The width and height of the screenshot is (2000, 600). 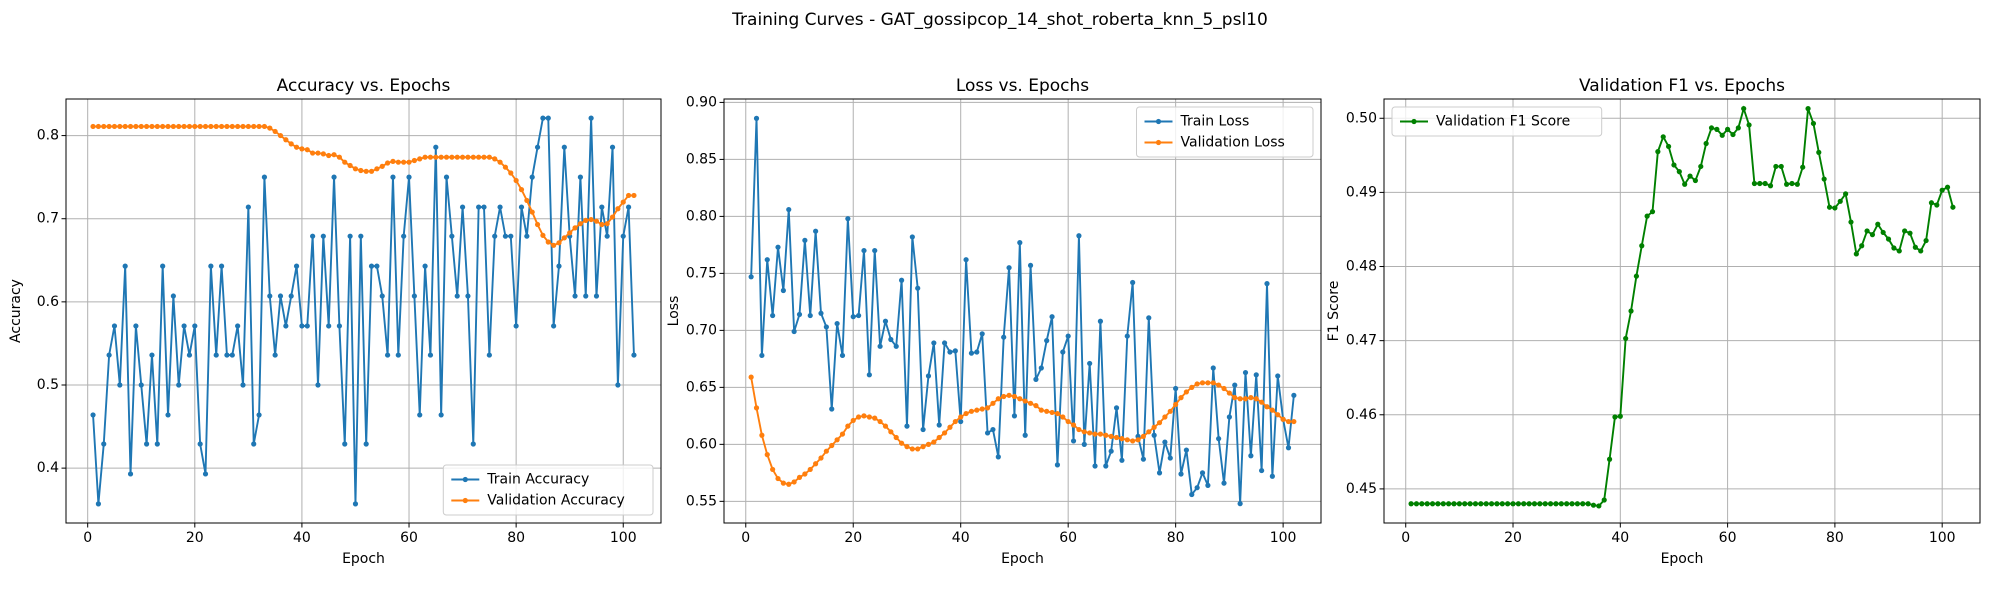 I want to click on y-tick-label: 0.7, so click(x=48, y=219).